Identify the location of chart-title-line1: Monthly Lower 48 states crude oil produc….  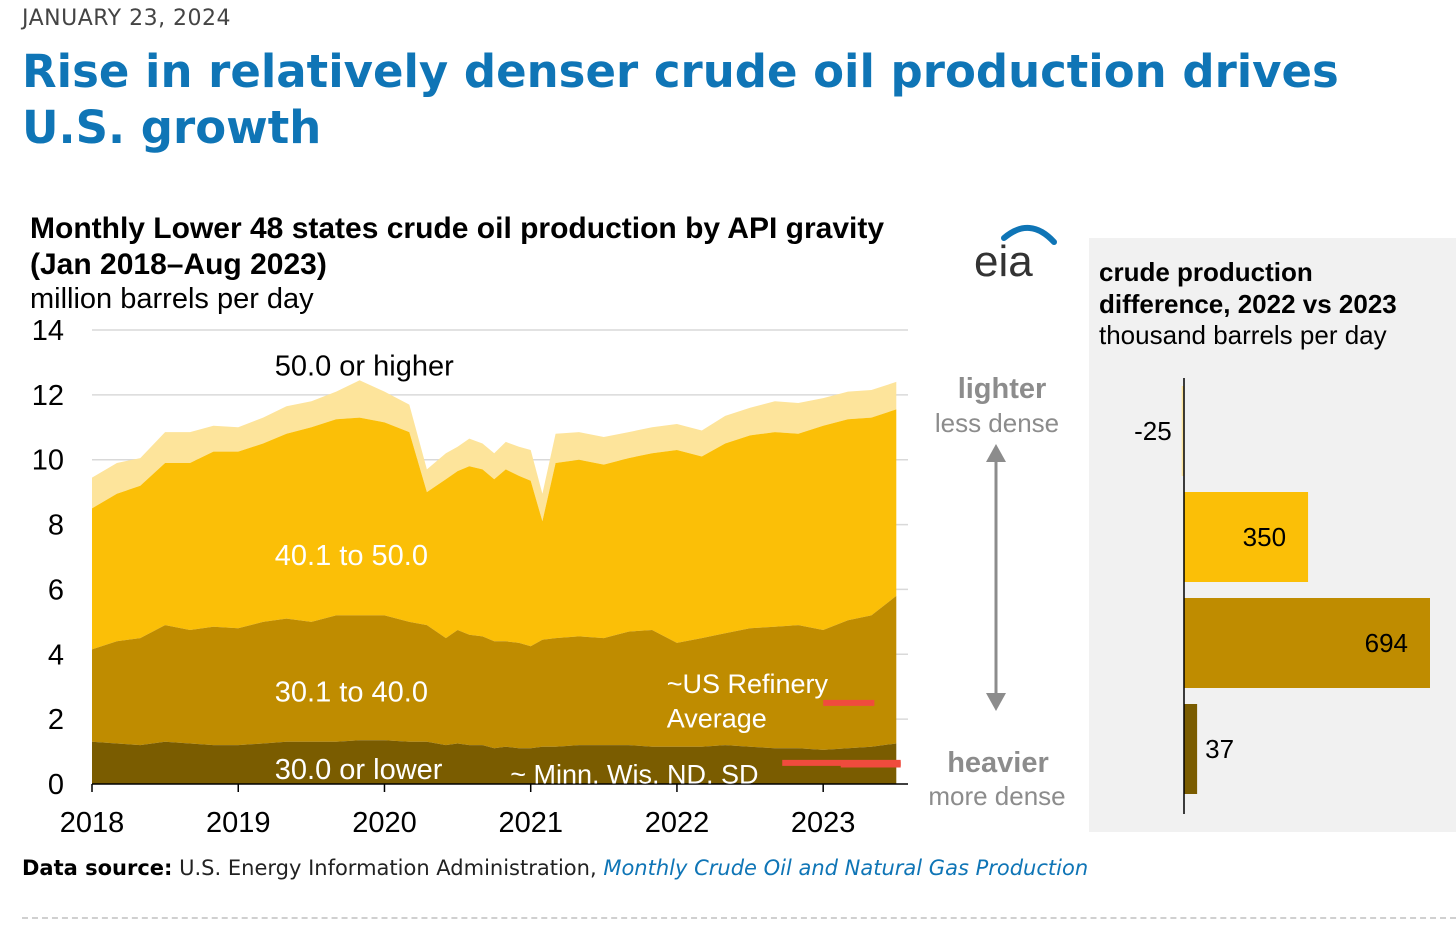
(457, 228).